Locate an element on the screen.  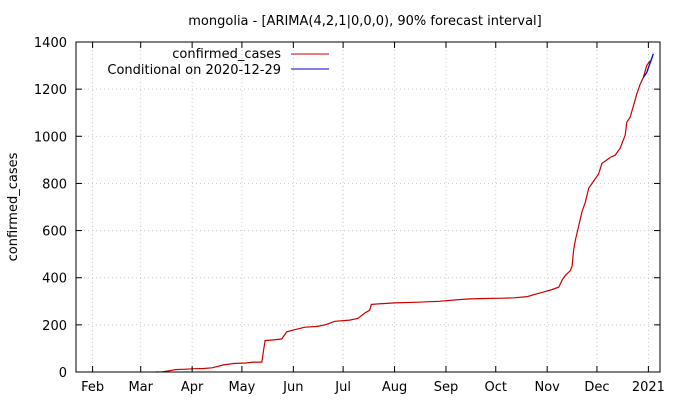
y-axis-label: confirmed_cases is located at coordinates (13, 206).